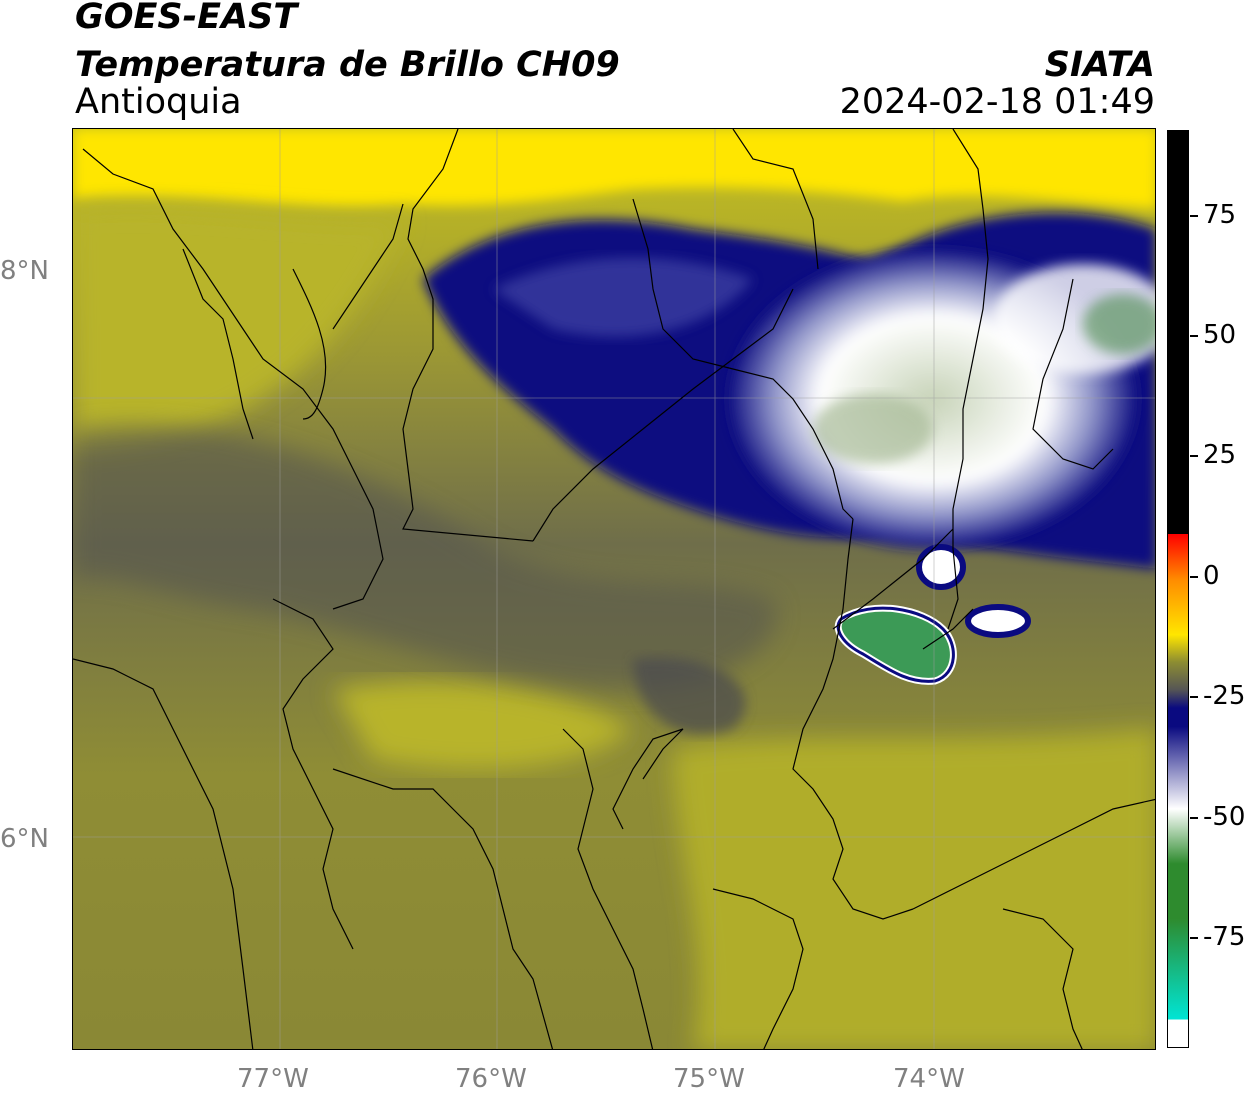 This screenshot has height=1099, width=1252. What do you see at coordinates (491, 1079) in the screenshot?
I see `lon-tick-76w: 76°W` at bounding box center [491, 1079].